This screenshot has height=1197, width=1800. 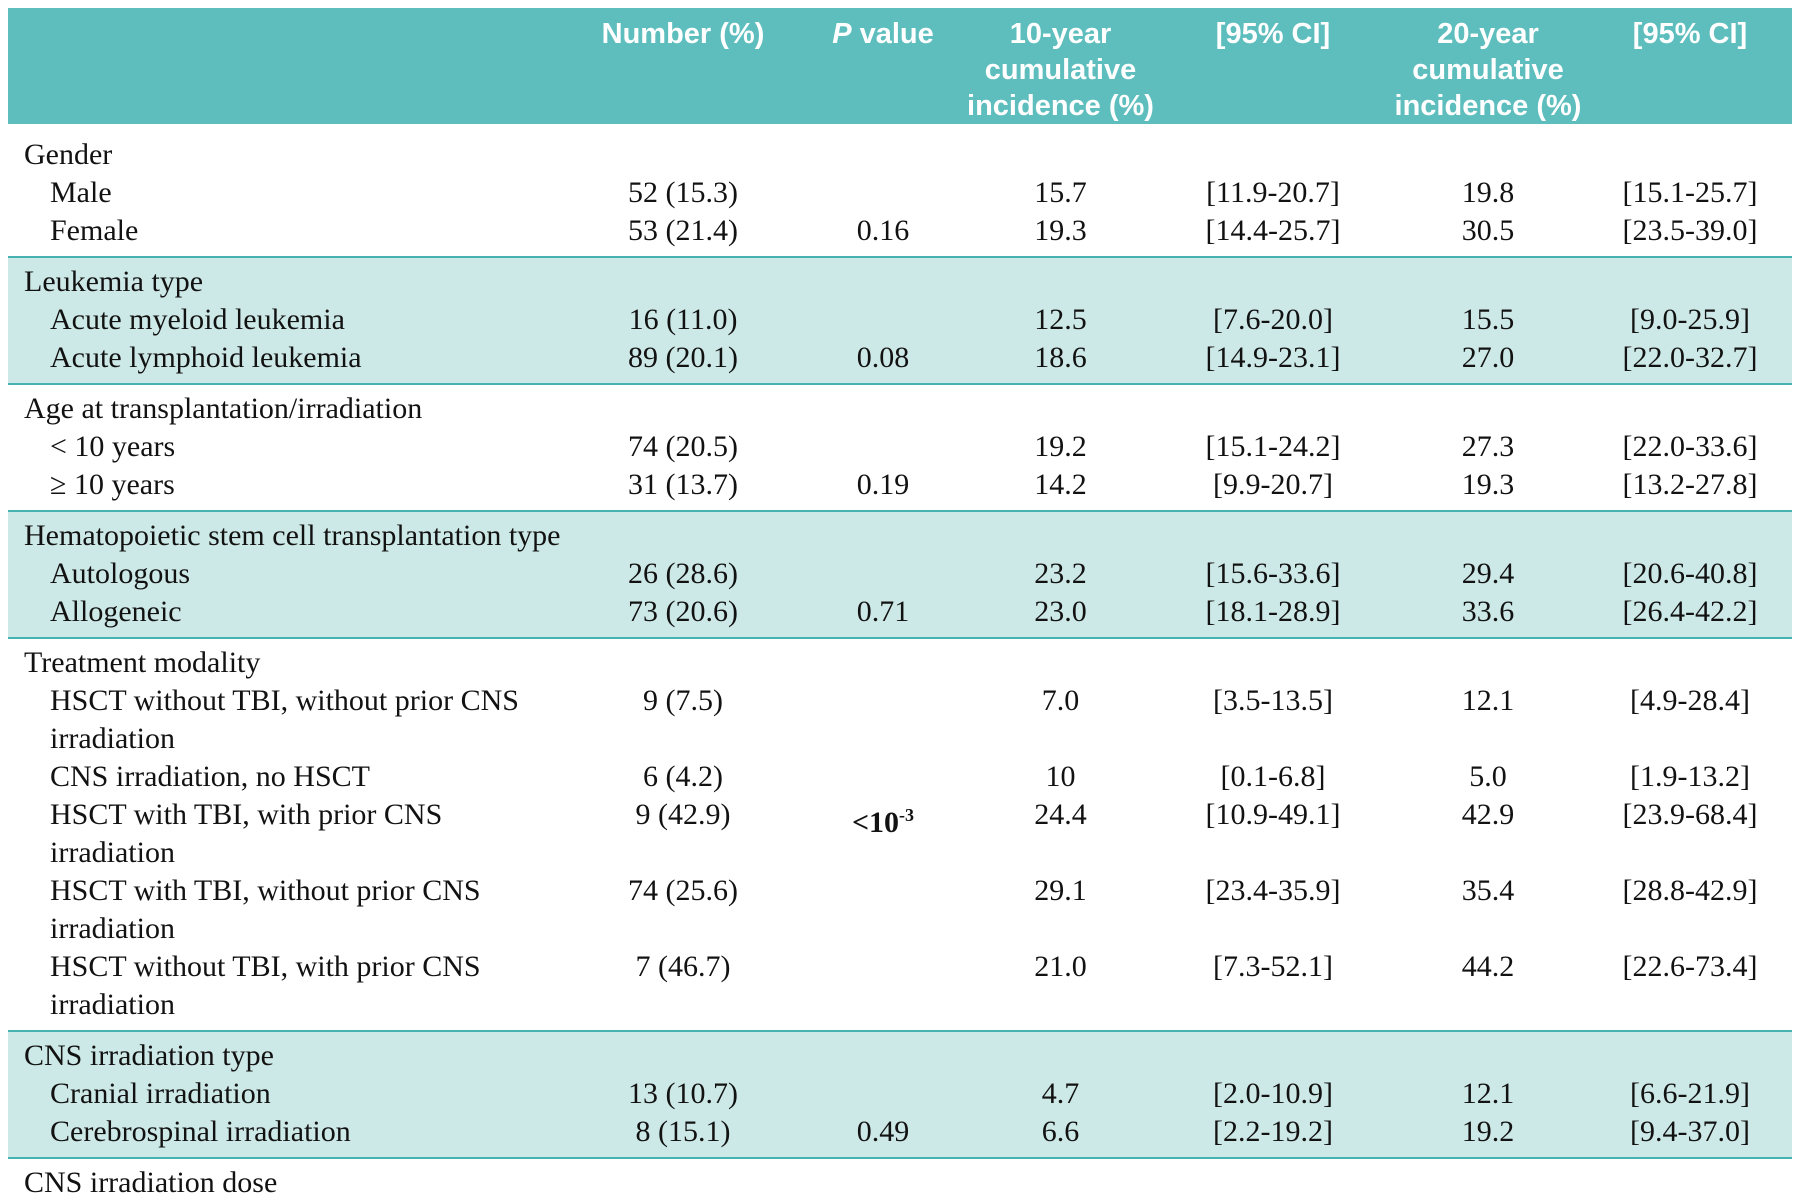 I want to click on cell-number: 89 (20.1), so click(x=683, y=357).